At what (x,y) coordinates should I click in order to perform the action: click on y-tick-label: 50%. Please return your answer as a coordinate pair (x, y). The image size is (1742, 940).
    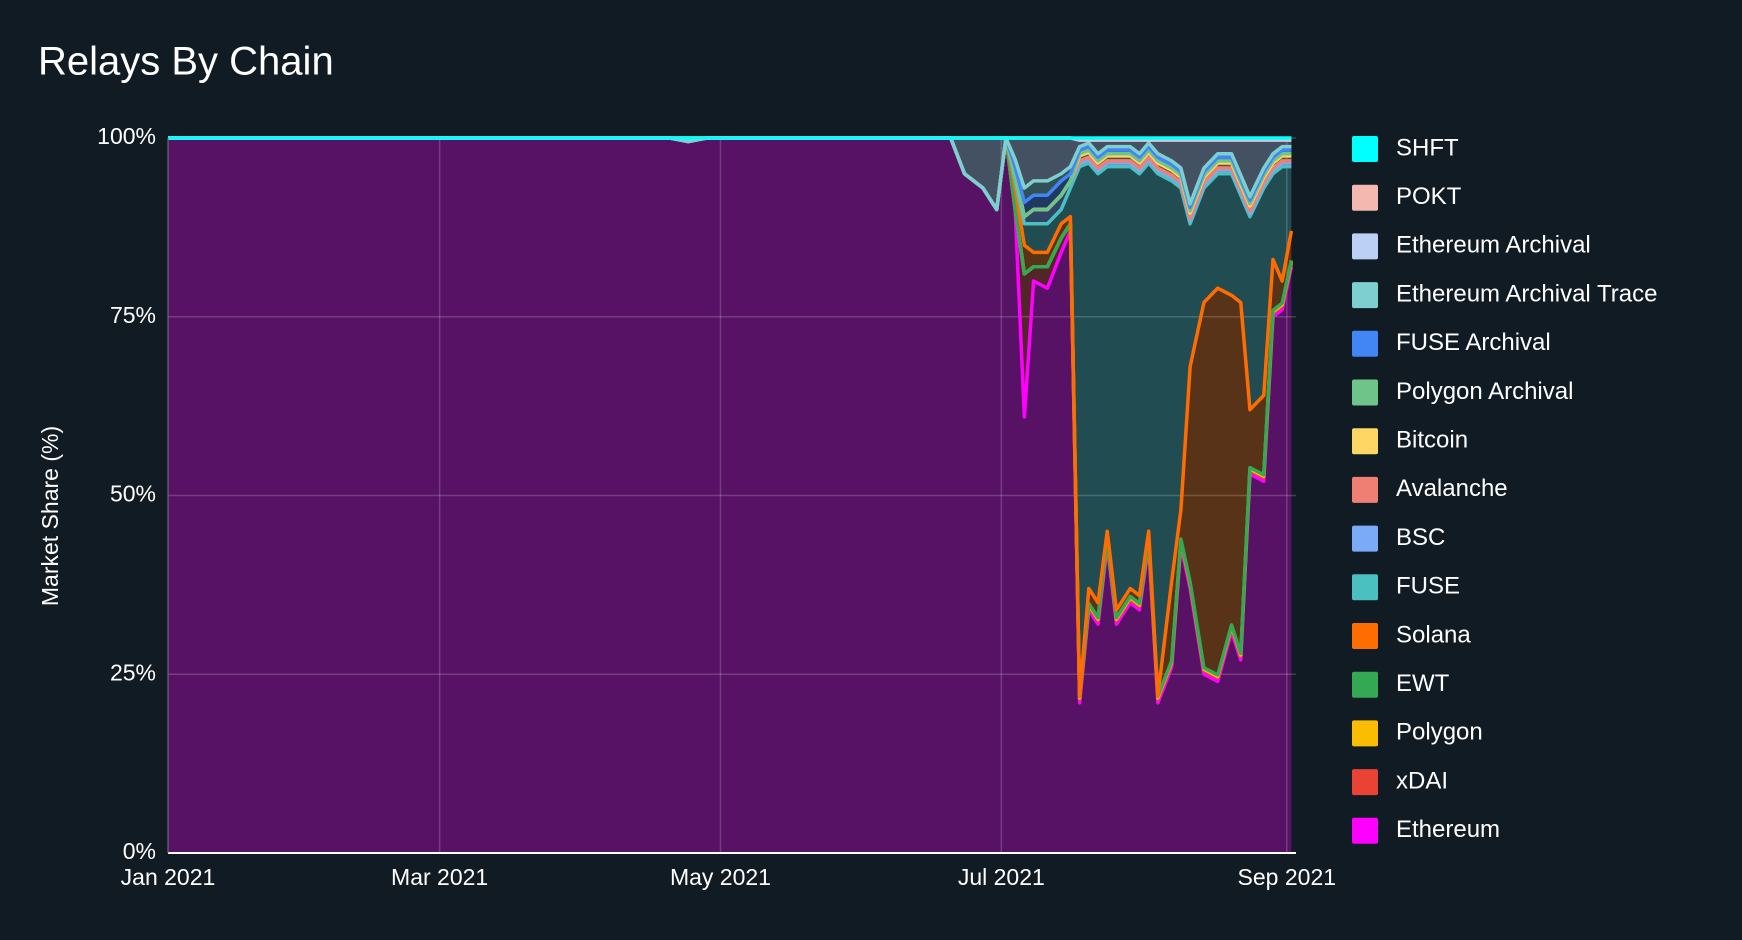
    Looking at the image, I should click on (133, 494).